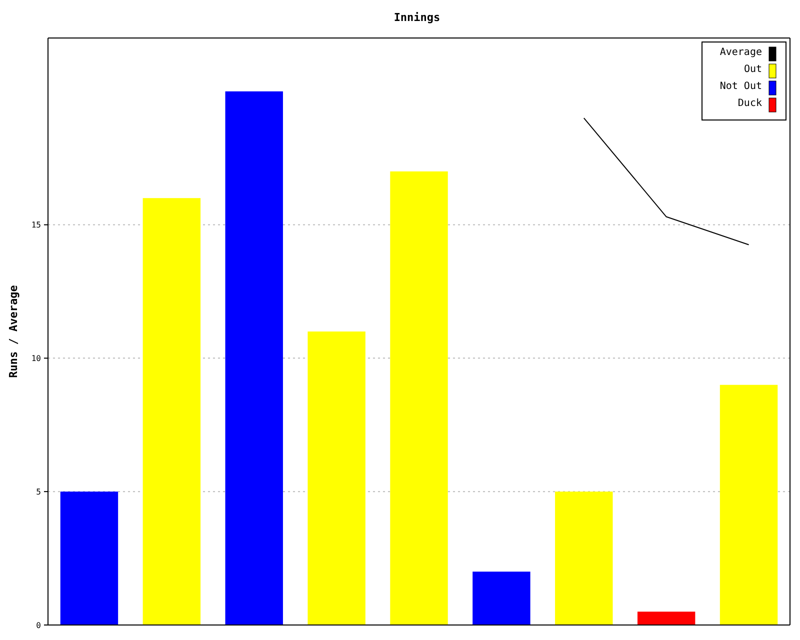  What do you see at coordinates (13, 331) in the screenshot?
I see `y-axis-title: Runs / Average` at bounding box center [13, 331].